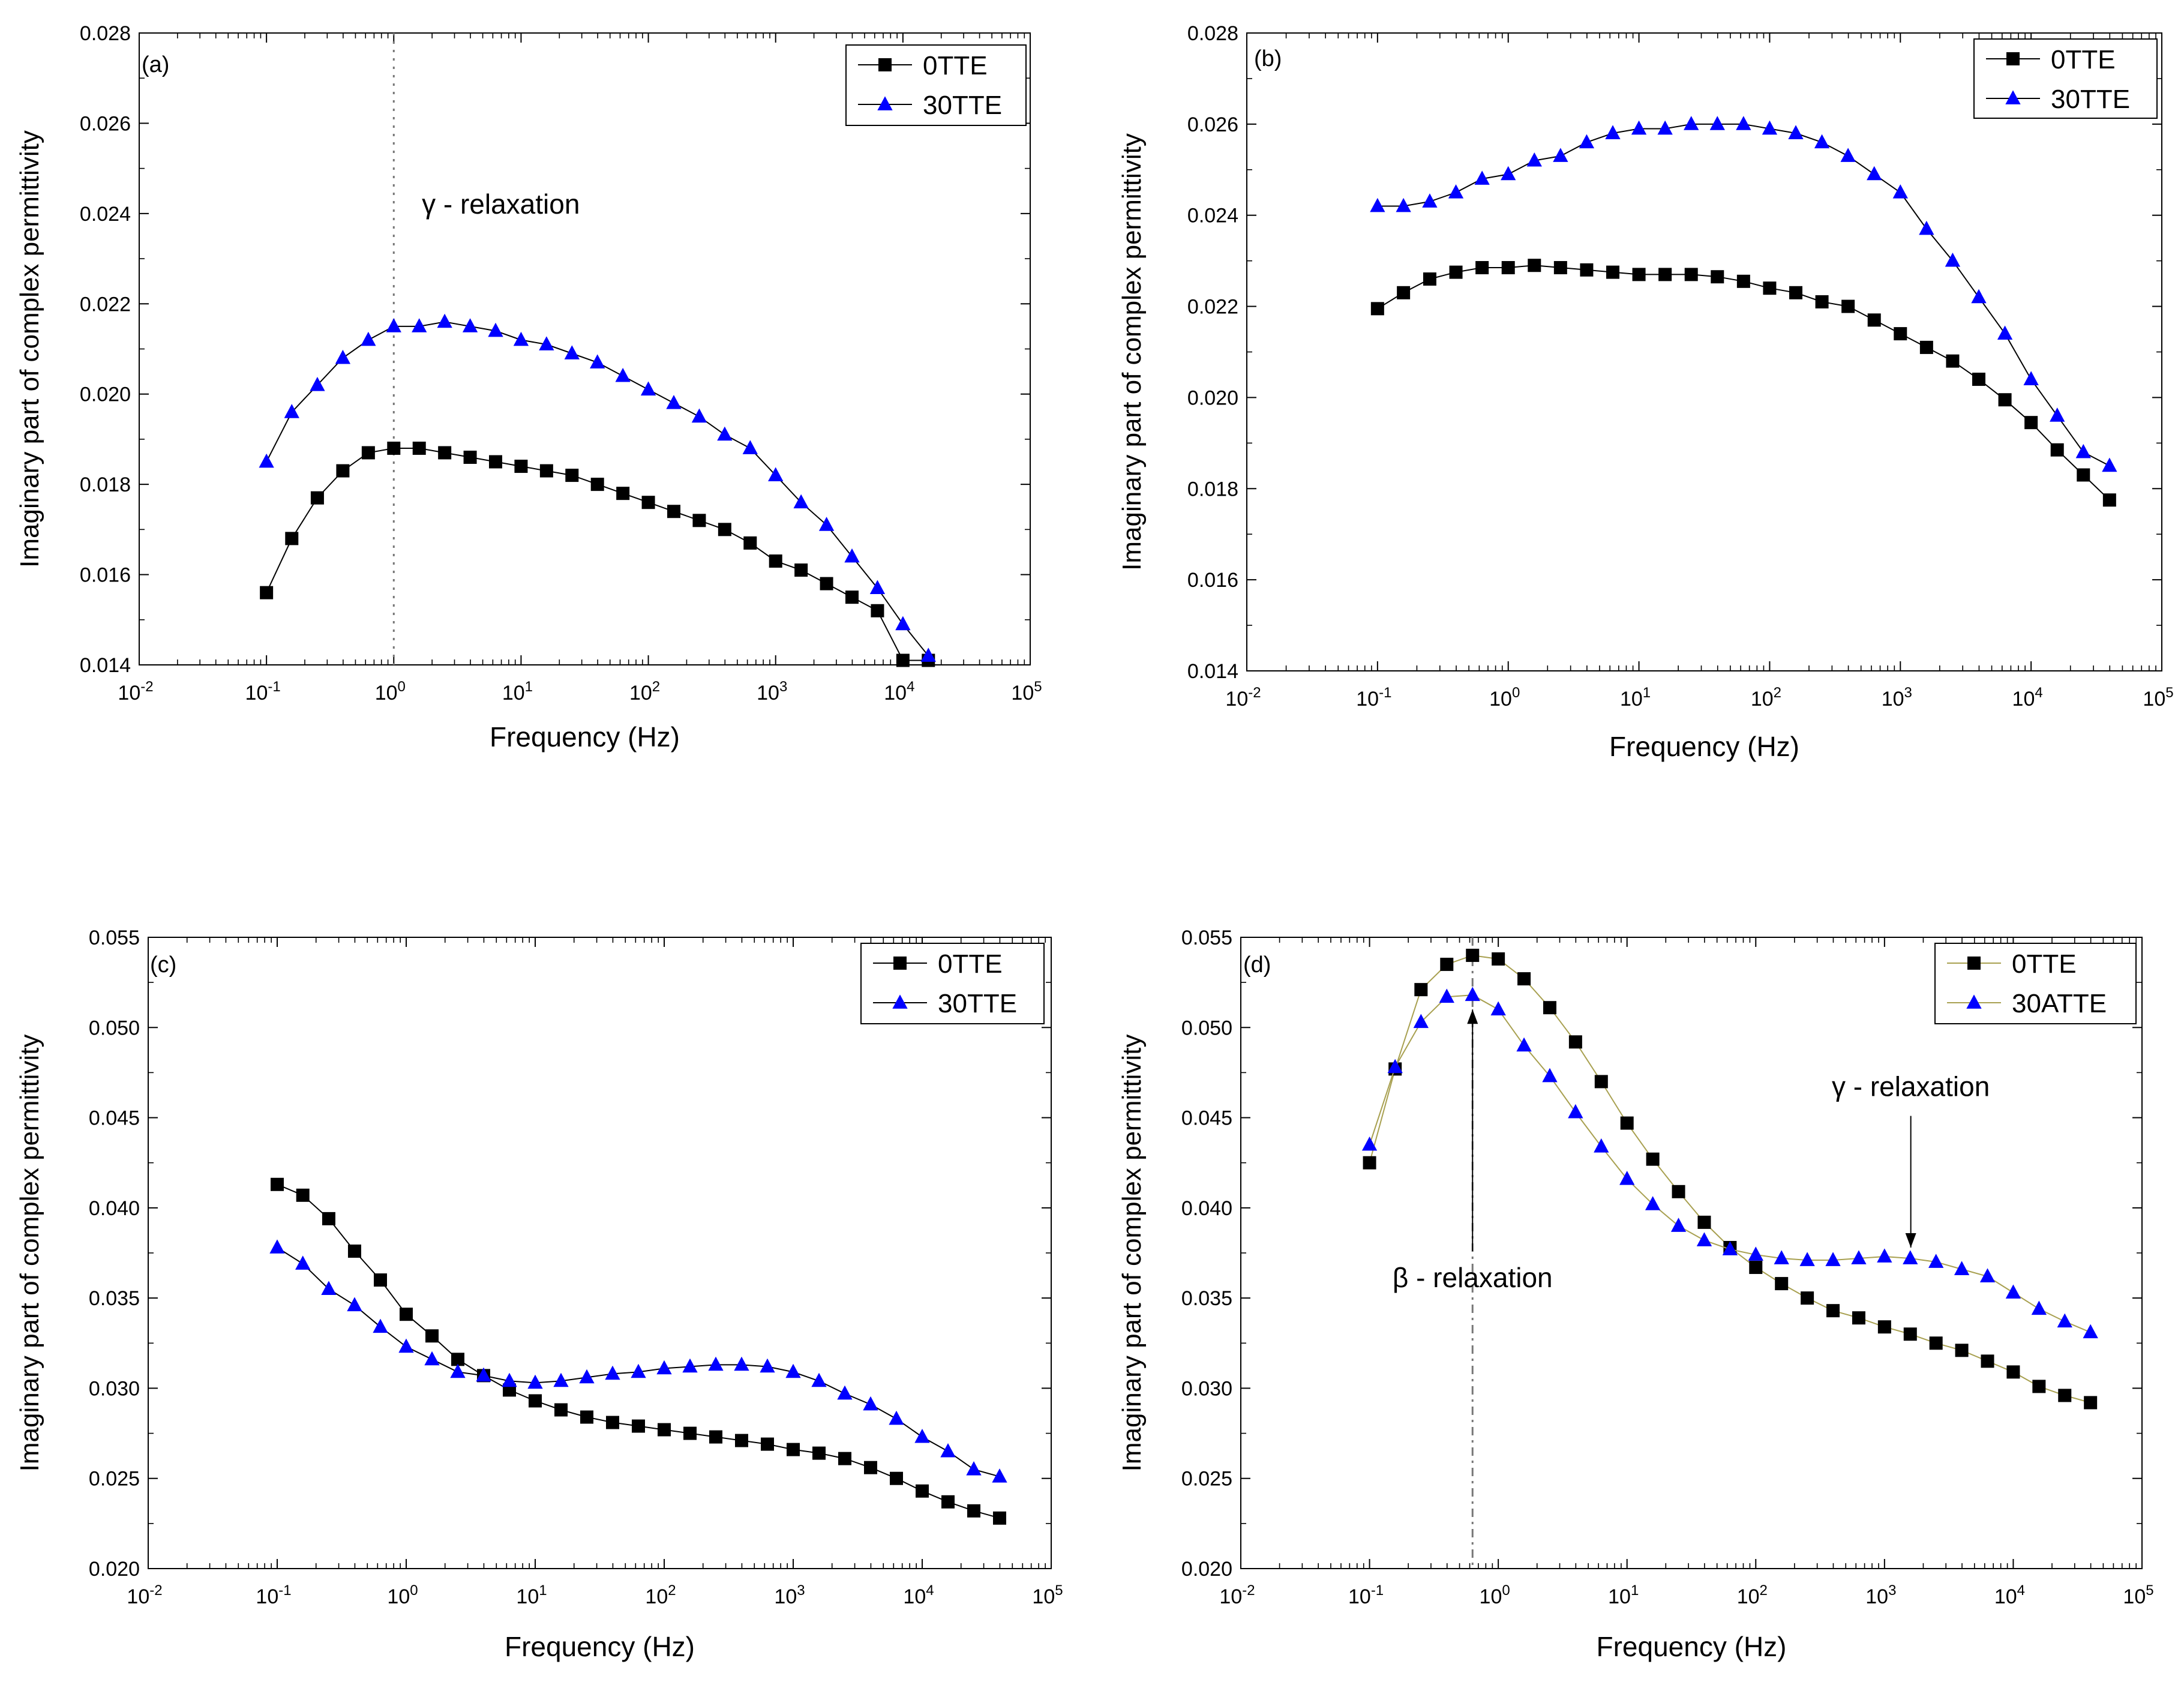  I want to click on y-tick-label: 0.025, so click(1206, 1479).